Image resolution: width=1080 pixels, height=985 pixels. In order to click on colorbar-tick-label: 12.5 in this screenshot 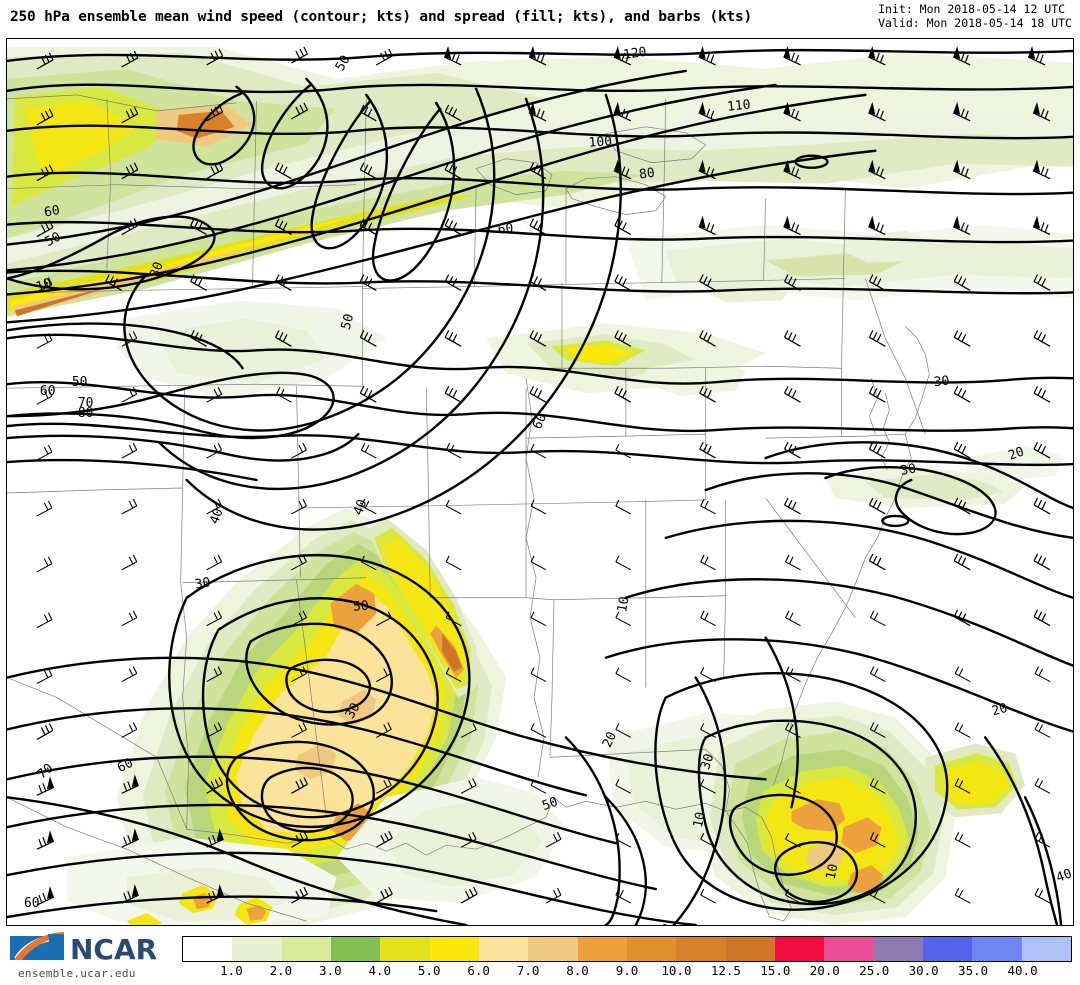, I will do `click(725, 970)`.